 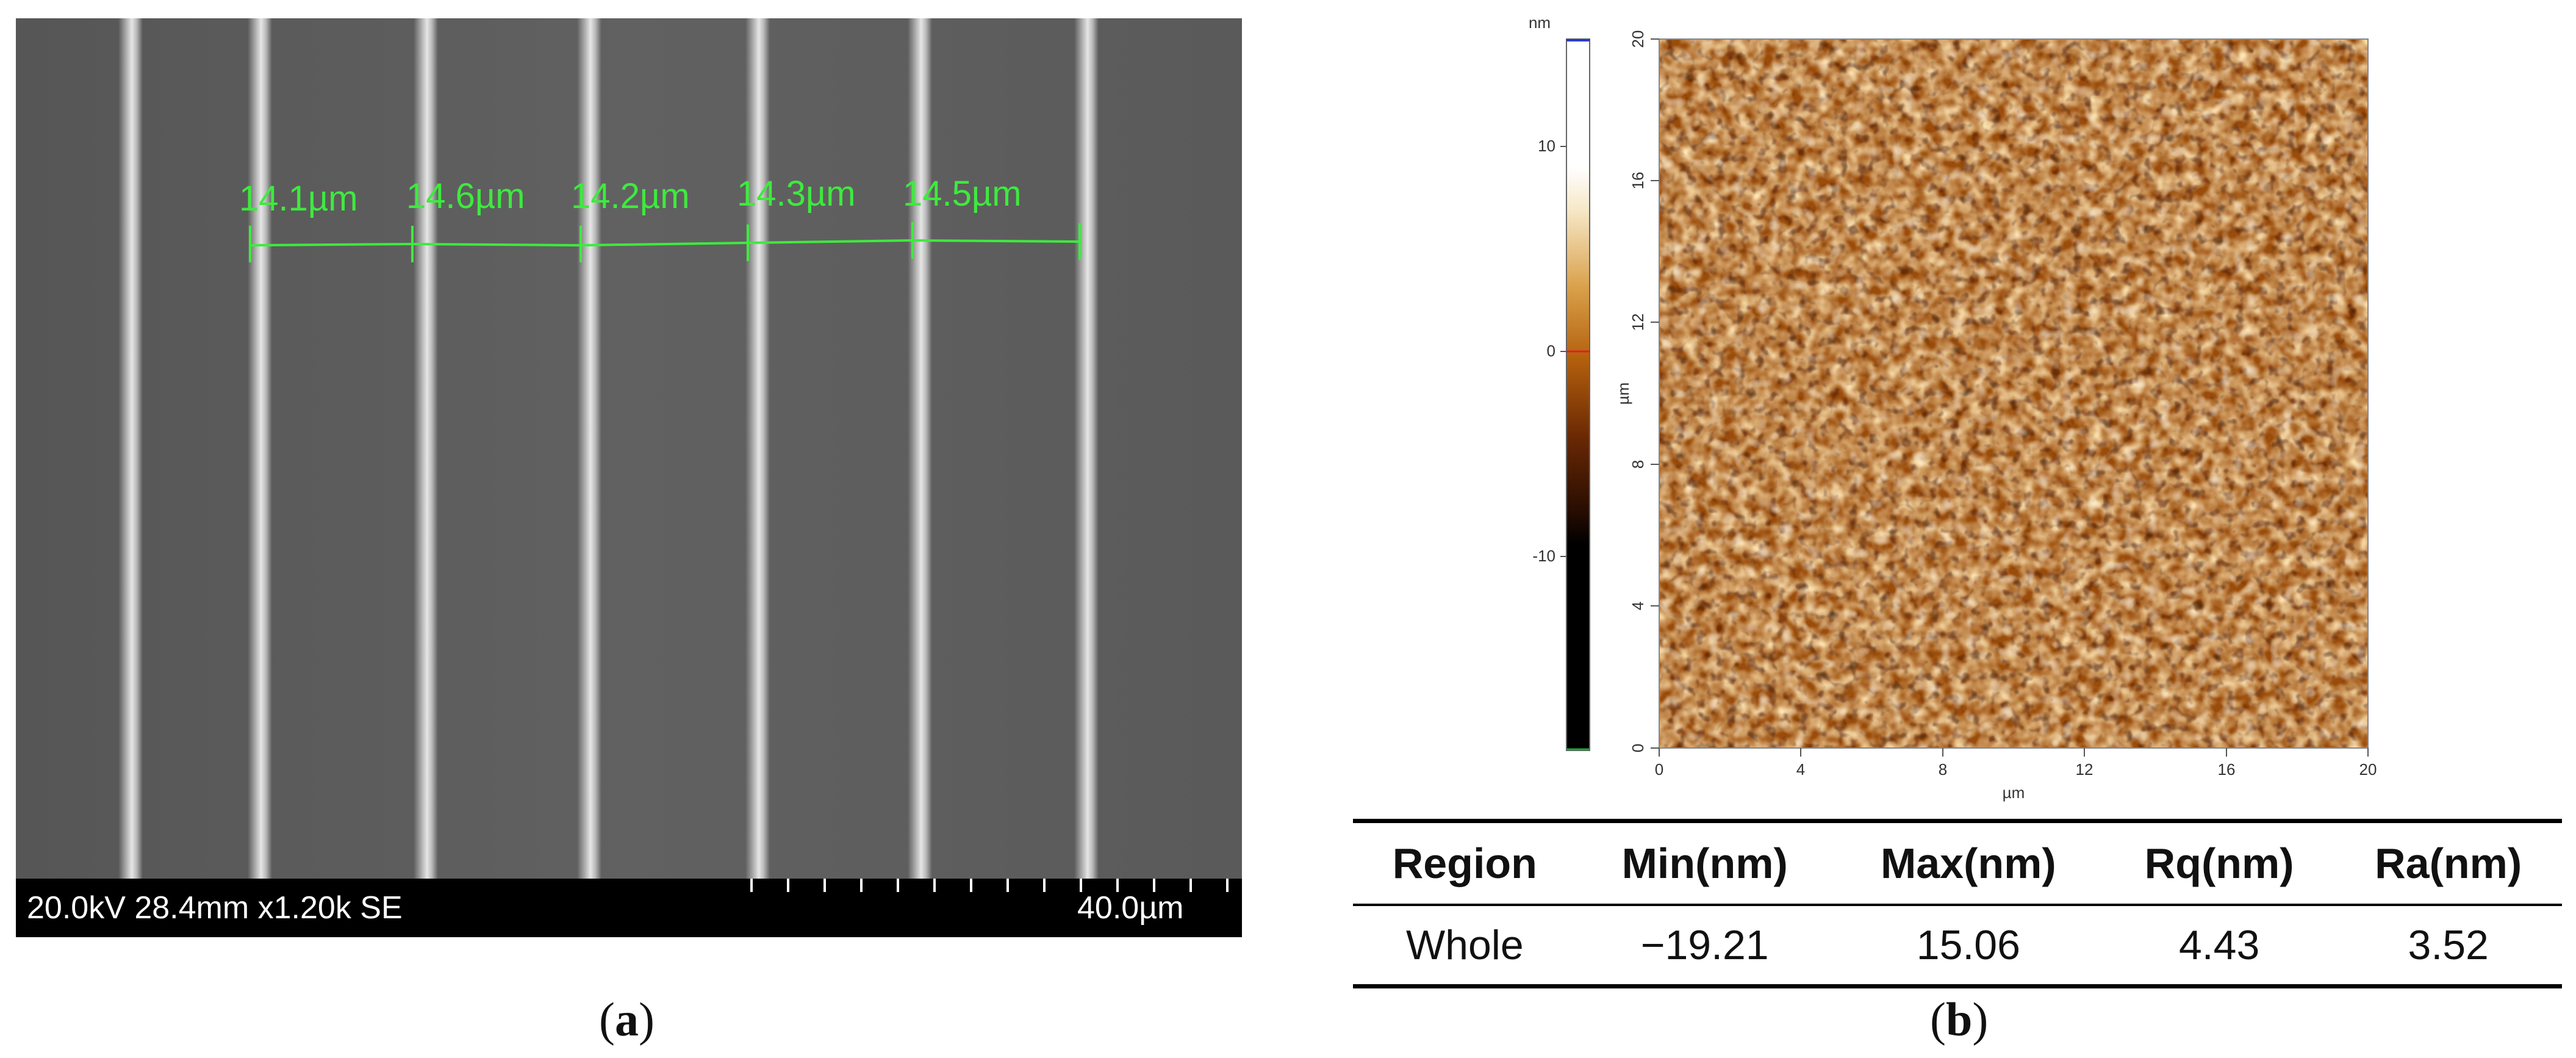 I want to click on table-cell: 3.52, so click(x=2449, y=945).